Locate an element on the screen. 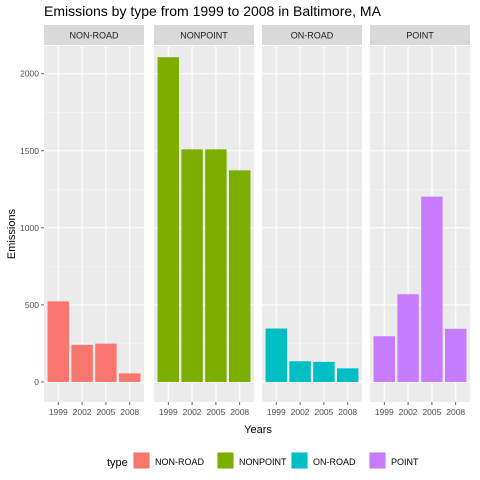 This screenshot has width=480, height=480. bar-point-2005 is located at coordinates (432, 289).